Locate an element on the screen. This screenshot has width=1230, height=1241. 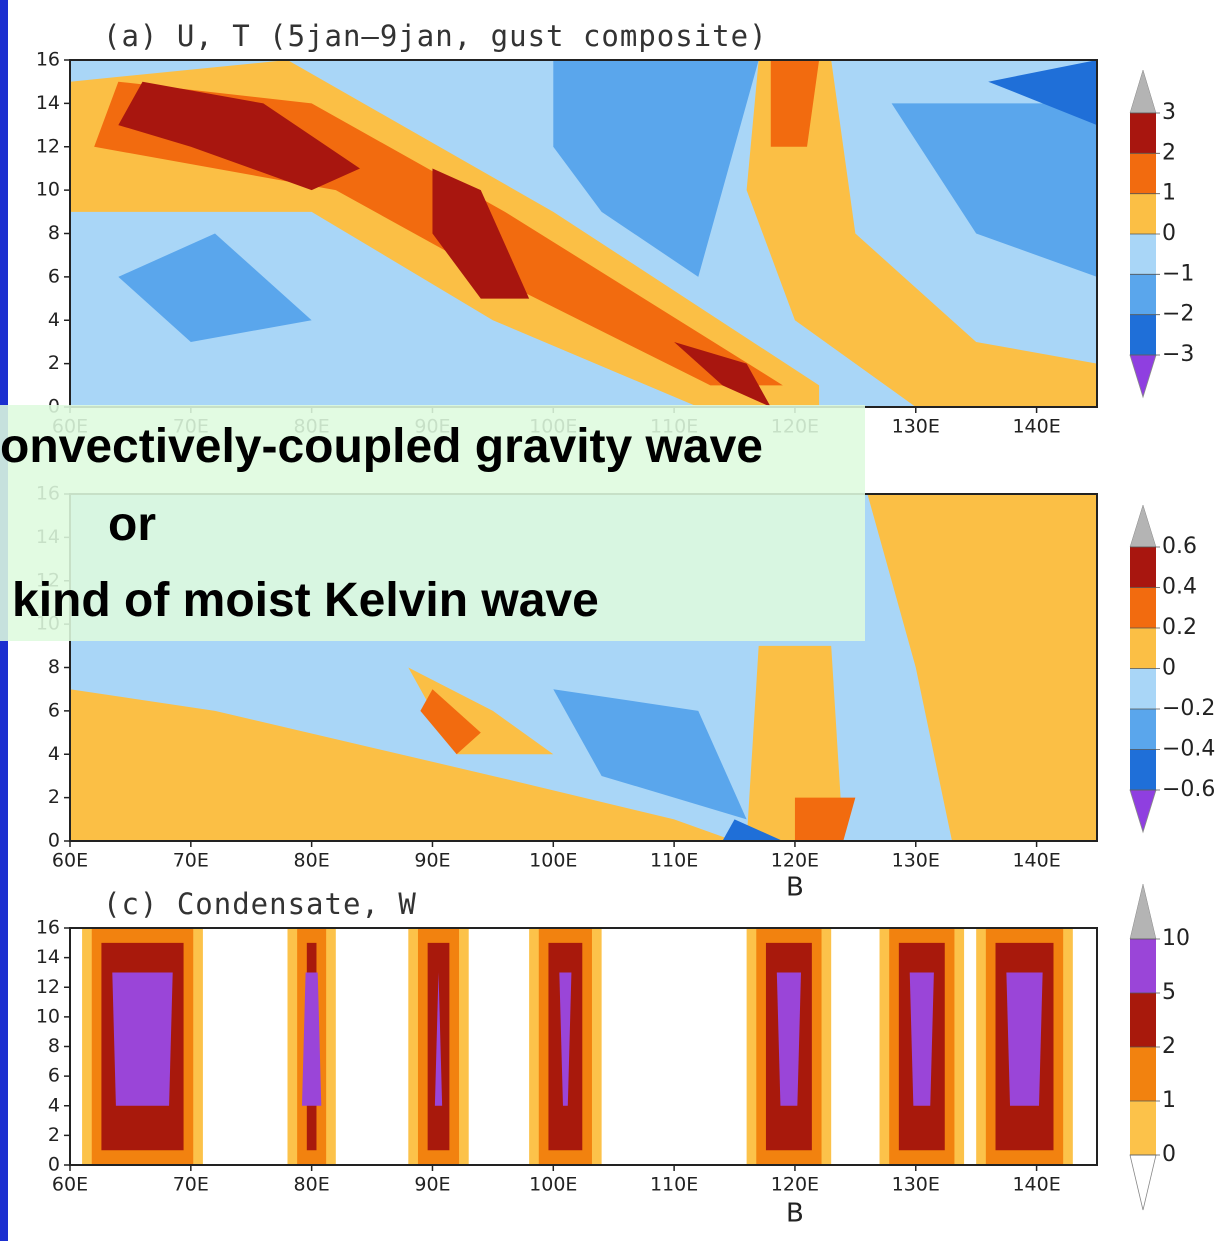
colorbar-label: −0.4 is located at coordinates (1188, 749).